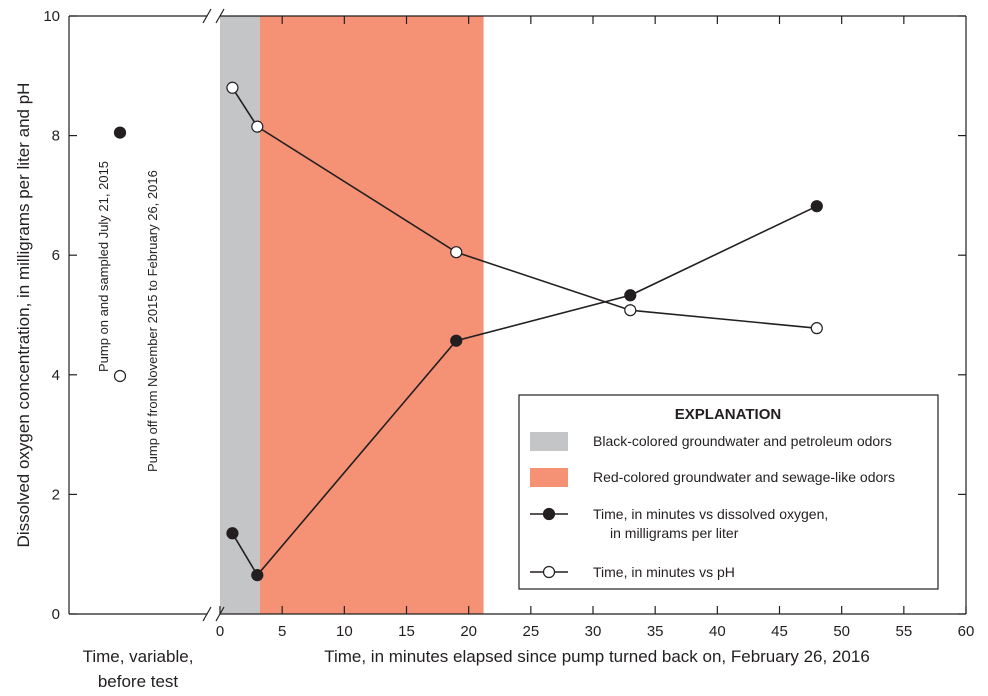  Describe the element at coordinates (56, 255) in the screenshot. I see `y-tick-label-6: 6` at that location.